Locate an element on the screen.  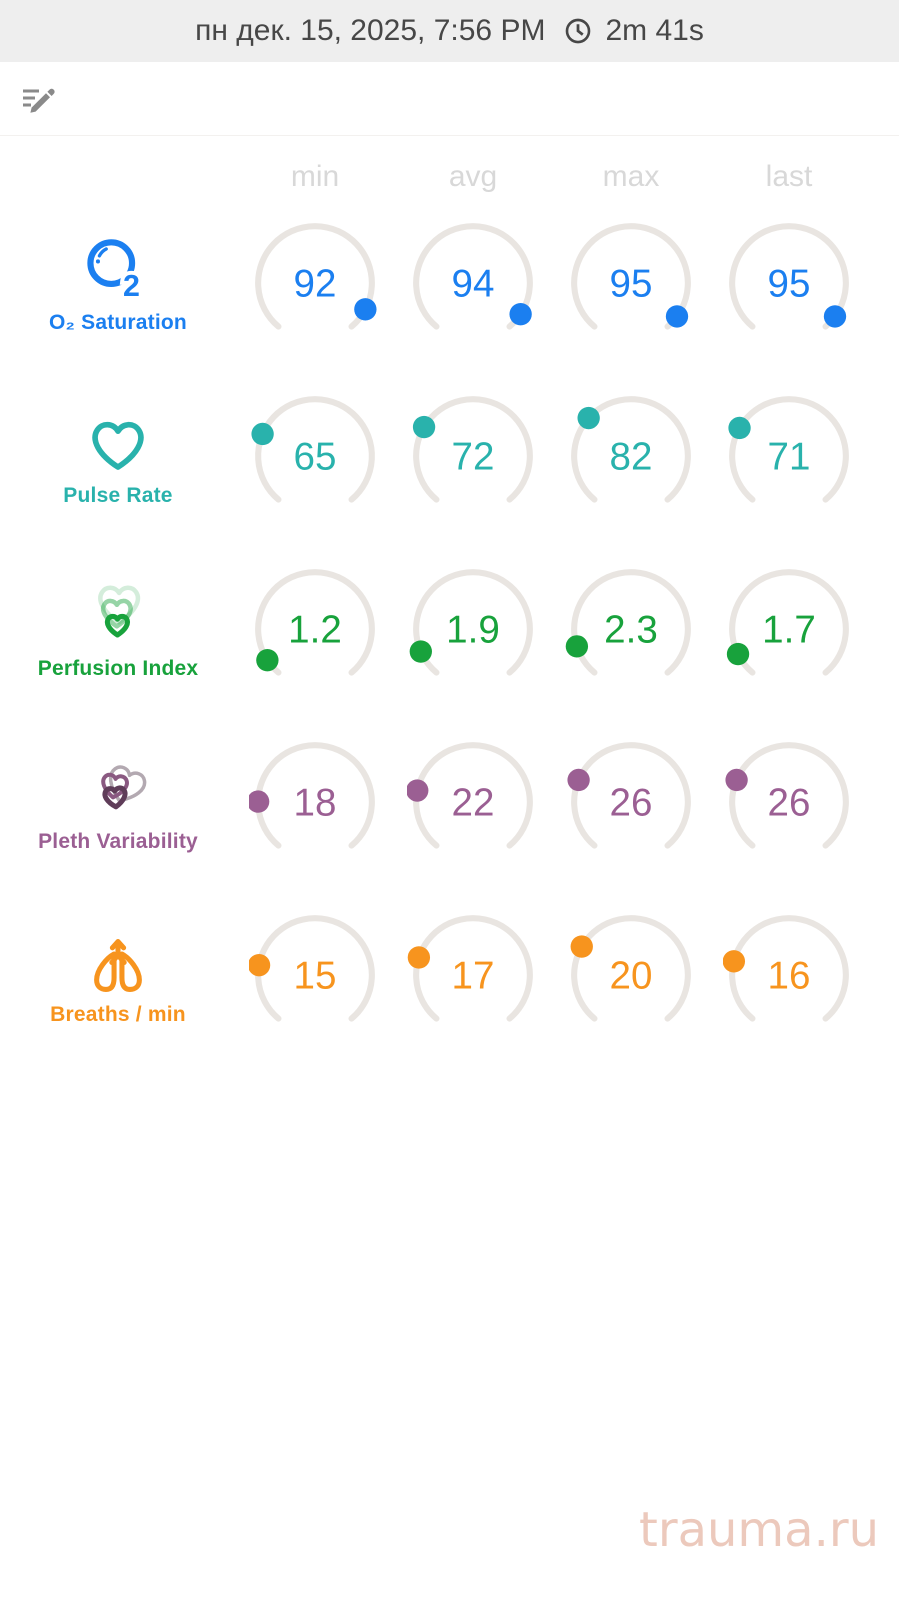
gauge-o2-saturation: 94 is located at coordinates (473, 276).